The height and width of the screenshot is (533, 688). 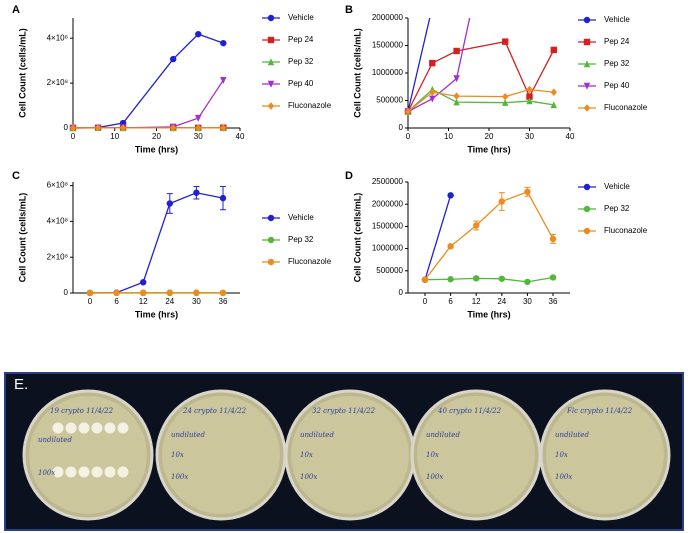 What do you see at coordinates (16, 10) in the screenshot?
I see `panel-label: A` at bounding box center [16, 10].